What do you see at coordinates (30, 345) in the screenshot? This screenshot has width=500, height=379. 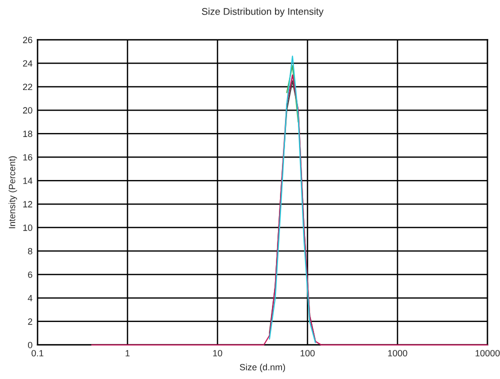 I see `y-tick-label: 0` at bounding box center [30, 345].